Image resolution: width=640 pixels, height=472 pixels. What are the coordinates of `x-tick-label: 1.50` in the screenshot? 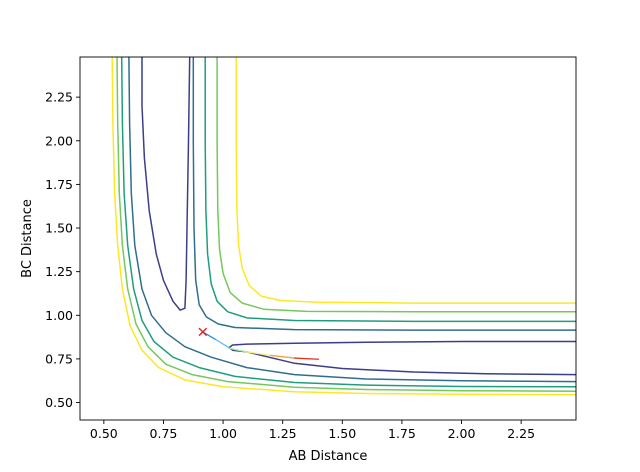 It's located at (342, 433).